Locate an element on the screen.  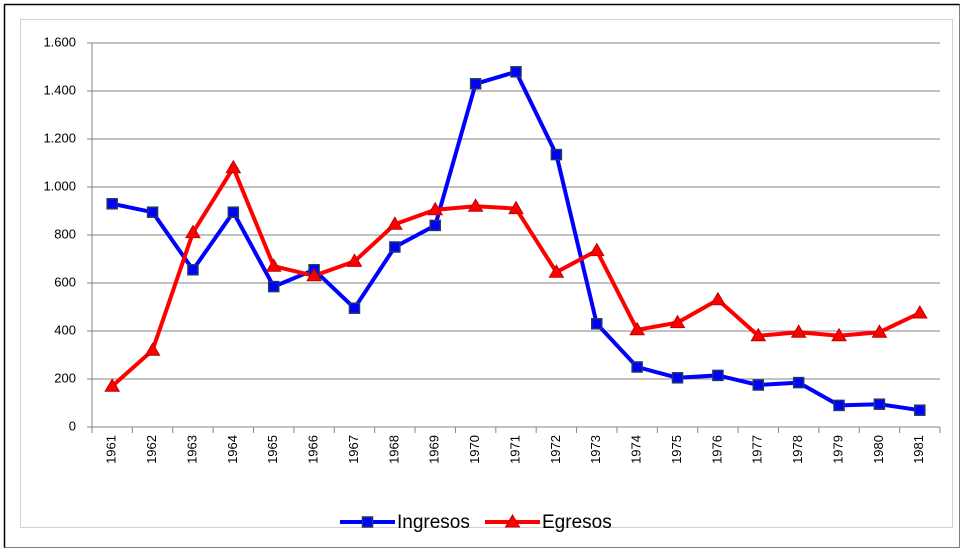
x-tick-label: 1965 is located at coordinates (272, 449).